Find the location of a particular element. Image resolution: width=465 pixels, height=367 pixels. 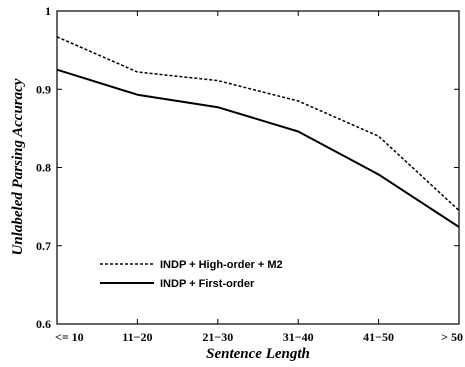

x-axis-title: Sentence Length is located at coordinates (258, 354).